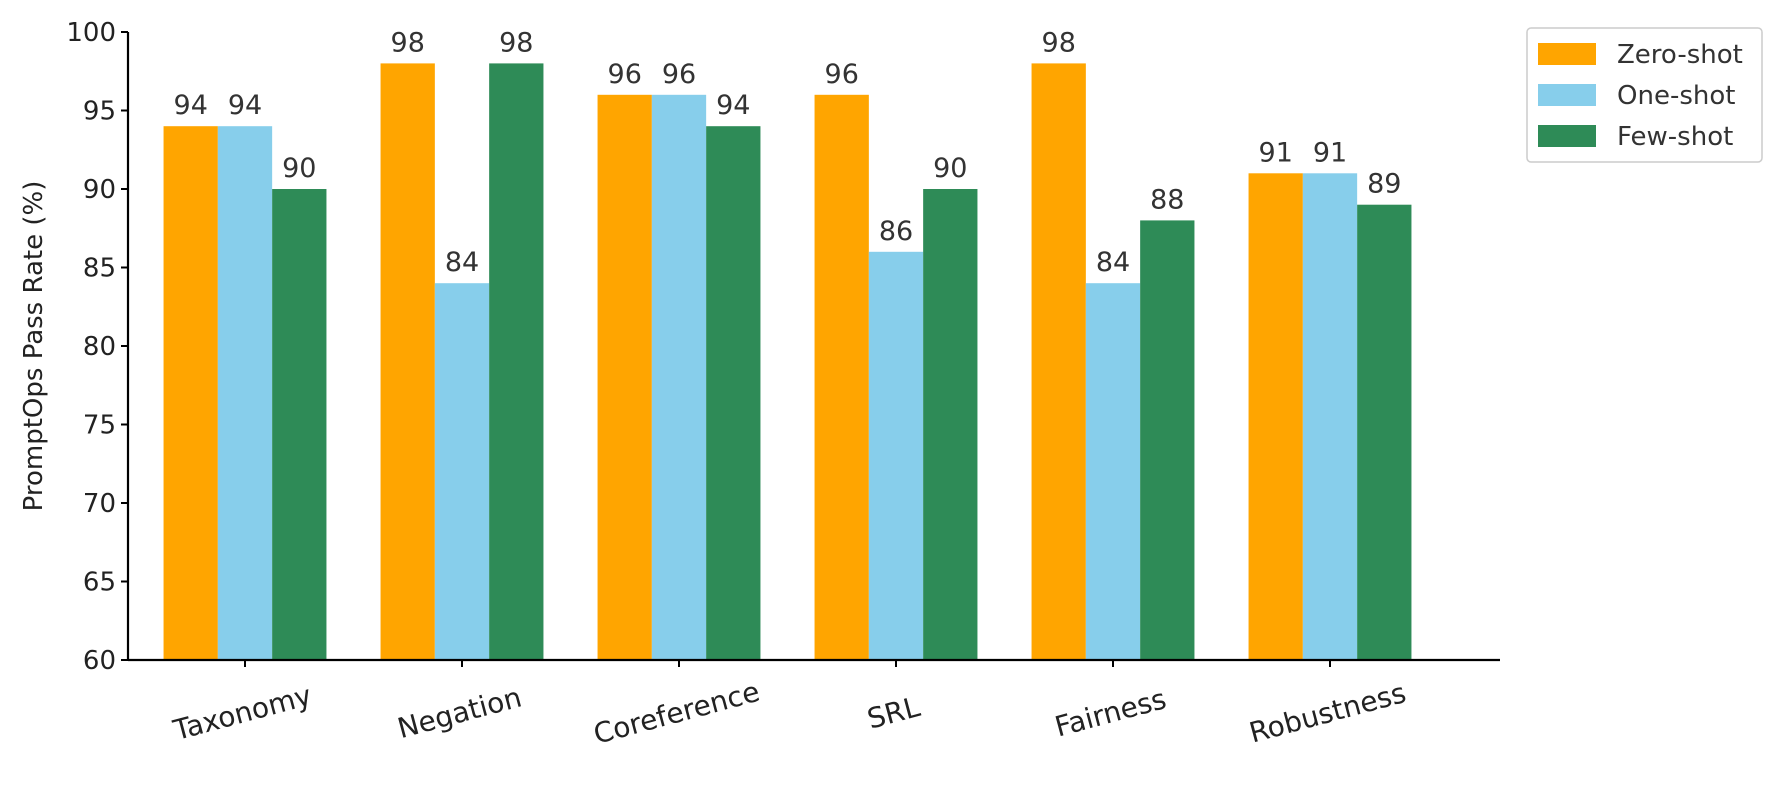  Describe the element at coordinates (99, 583) in the screenshot. I see `y-tick-label: 65` at that location.